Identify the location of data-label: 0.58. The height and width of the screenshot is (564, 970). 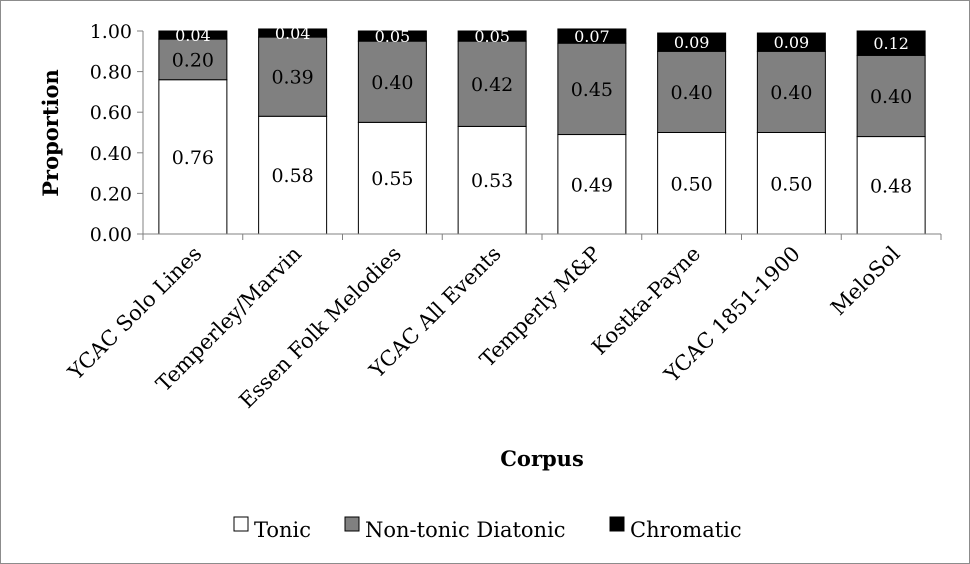
(292, 176).